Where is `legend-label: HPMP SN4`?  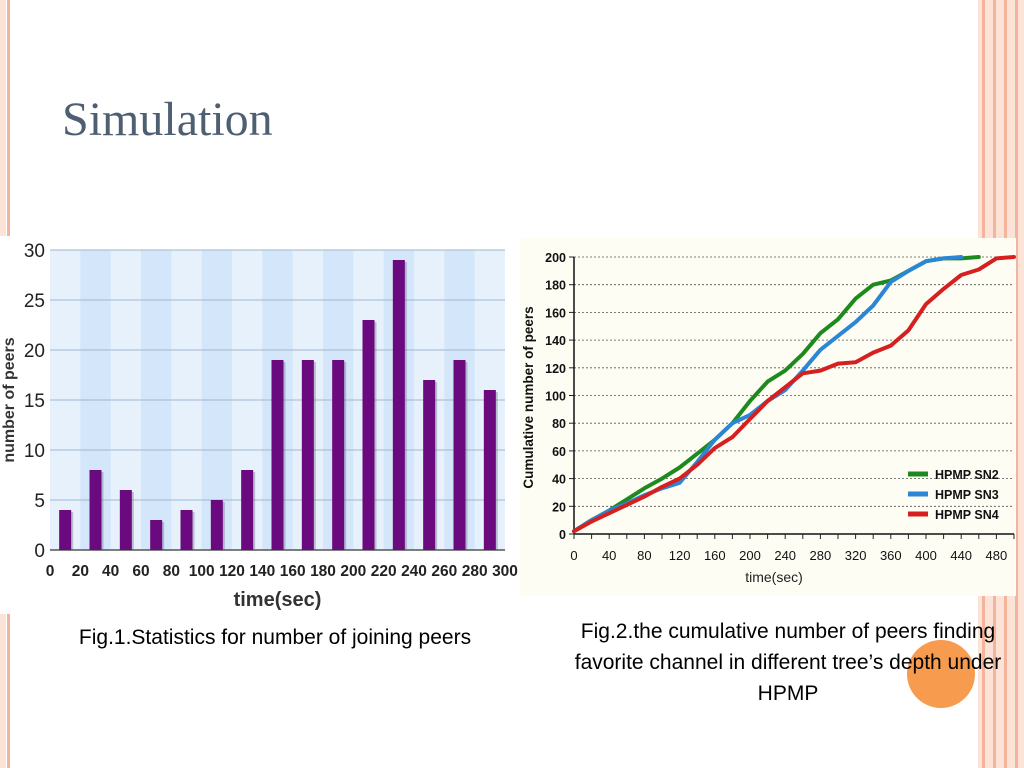
legend-label: HPMP SN4 is located at coordinates (967, 515).